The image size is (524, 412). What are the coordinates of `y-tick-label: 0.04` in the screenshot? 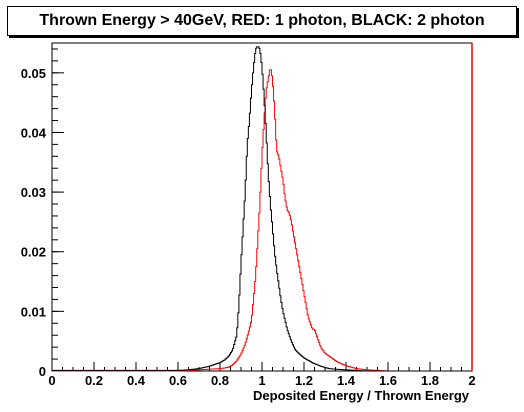 It's located at (34, 132).